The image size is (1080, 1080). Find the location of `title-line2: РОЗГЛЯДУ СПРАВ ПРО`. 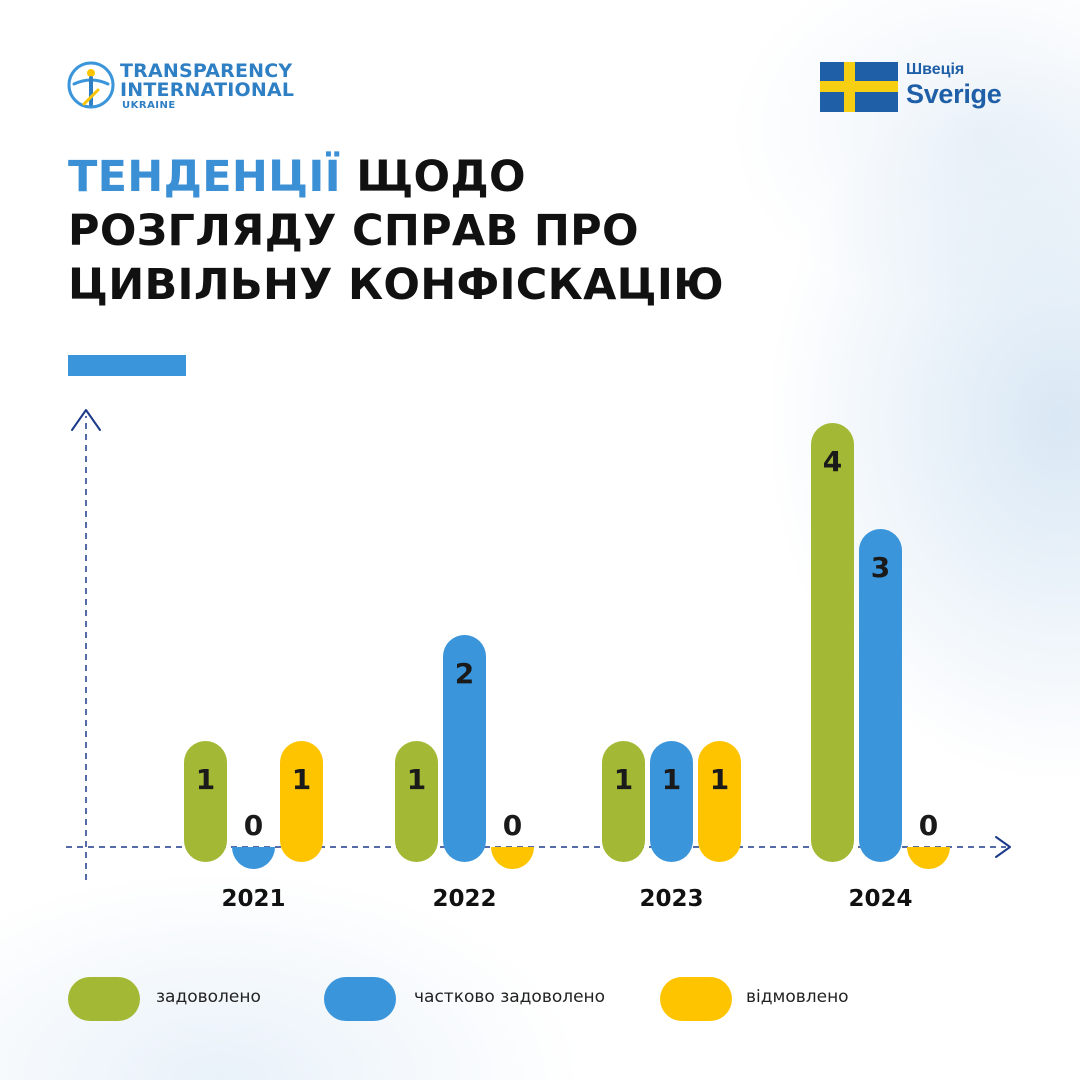

title-line2: РОЗГЛЯДУ СПРАВ ПРО is located at coordinates (353, 231).